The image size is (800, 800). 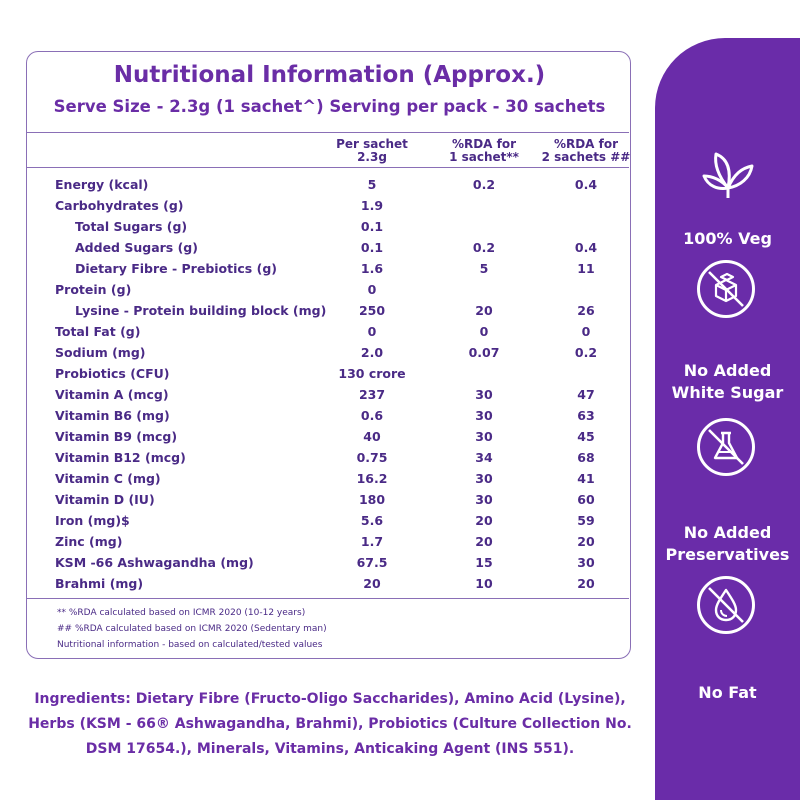 What do you see at coordinates (586, 478) in the screenshot?
I see `rda-2-sachets: 41` at bounding box center [586, 478].